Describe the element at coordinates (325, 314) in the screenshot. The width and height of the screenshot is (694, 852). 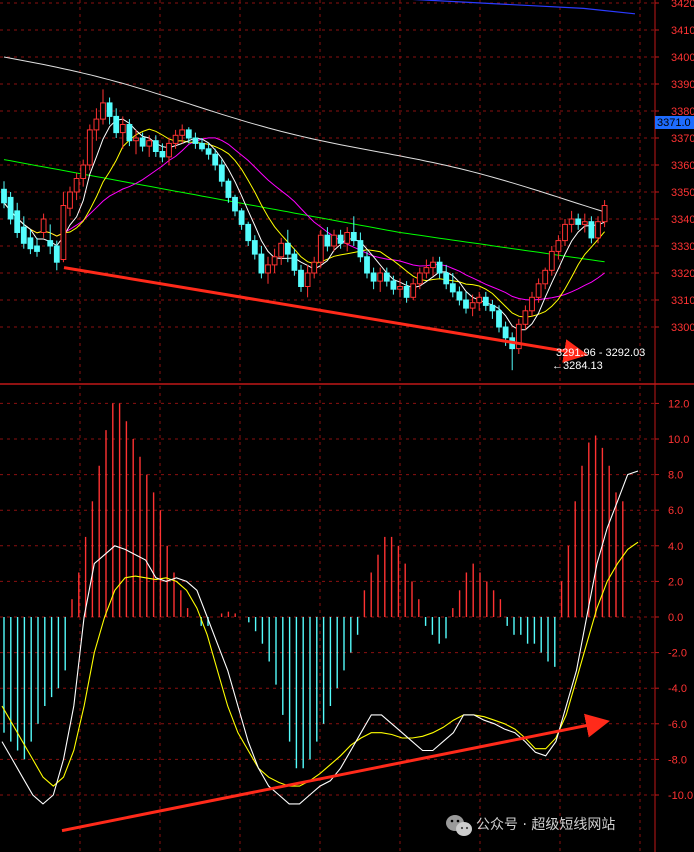
I see `price-trend-arrow` at that location.